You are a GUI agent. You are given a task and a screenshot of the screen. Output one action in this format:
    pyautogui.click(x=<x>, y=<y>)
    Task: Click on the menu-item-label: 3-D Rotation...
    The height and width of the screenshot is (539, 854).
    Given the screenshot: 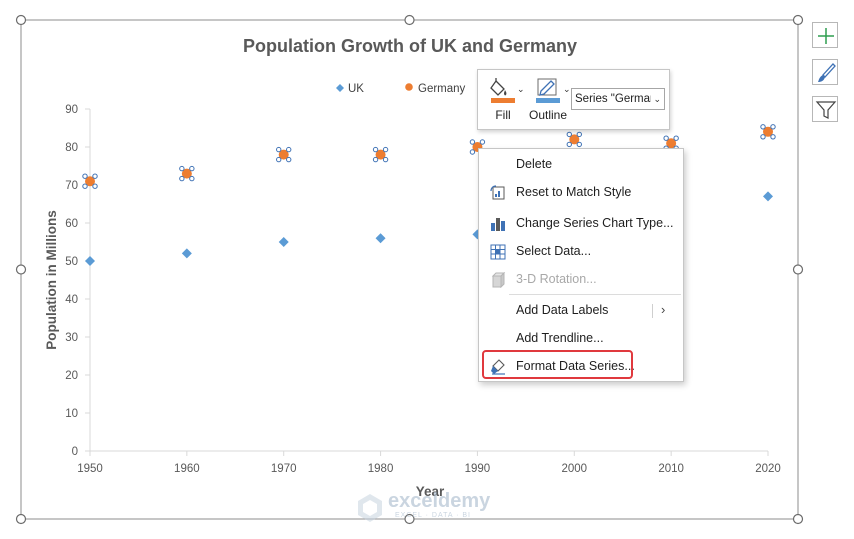 What is the action you would take?
    pyautogui.click(x=556, y=279)
    